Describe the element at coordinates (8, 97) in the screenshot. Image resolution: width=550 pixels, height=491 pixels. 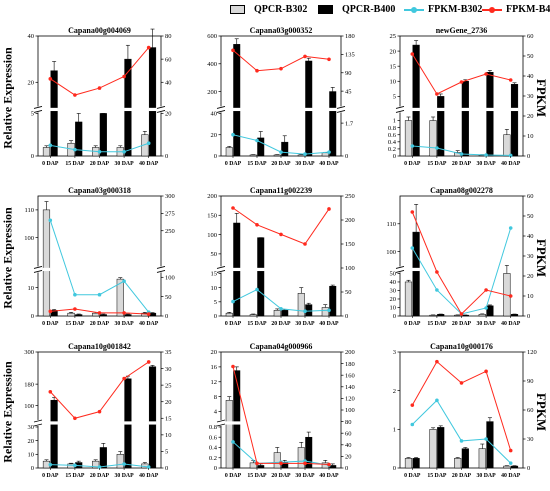
I see `y-axis-title-left: Relative Expression` at that location.